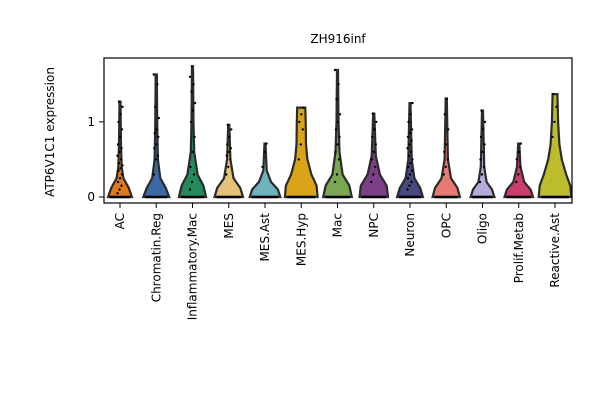 The image size is (600, 400). I want to click on y-tick-label: 1, so click(91, 122).